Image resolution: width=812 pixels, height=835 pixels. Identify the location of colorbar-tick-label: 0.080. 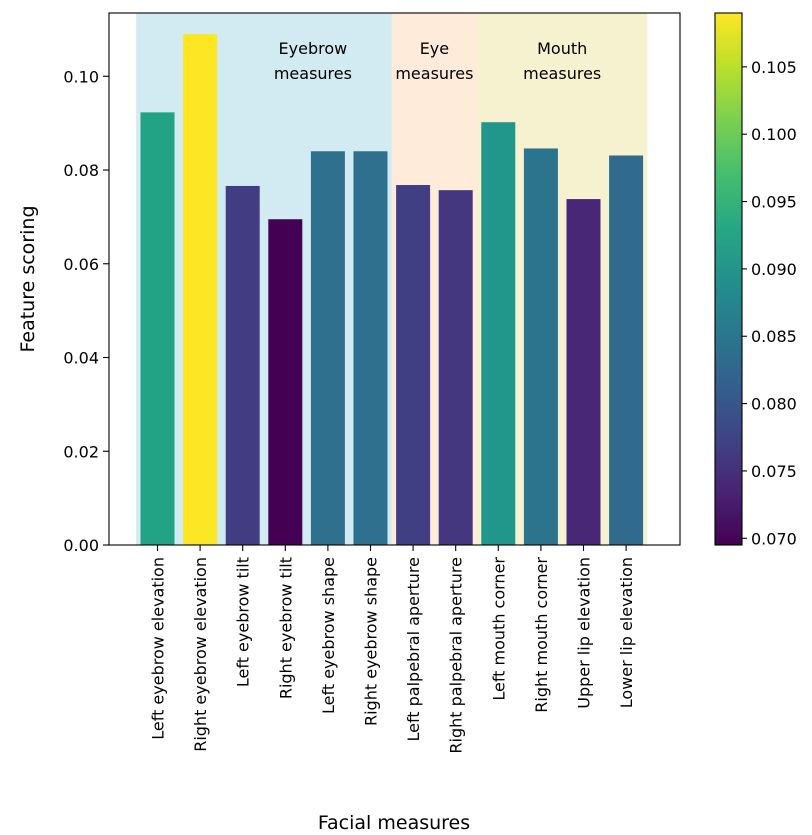
(774, 404).